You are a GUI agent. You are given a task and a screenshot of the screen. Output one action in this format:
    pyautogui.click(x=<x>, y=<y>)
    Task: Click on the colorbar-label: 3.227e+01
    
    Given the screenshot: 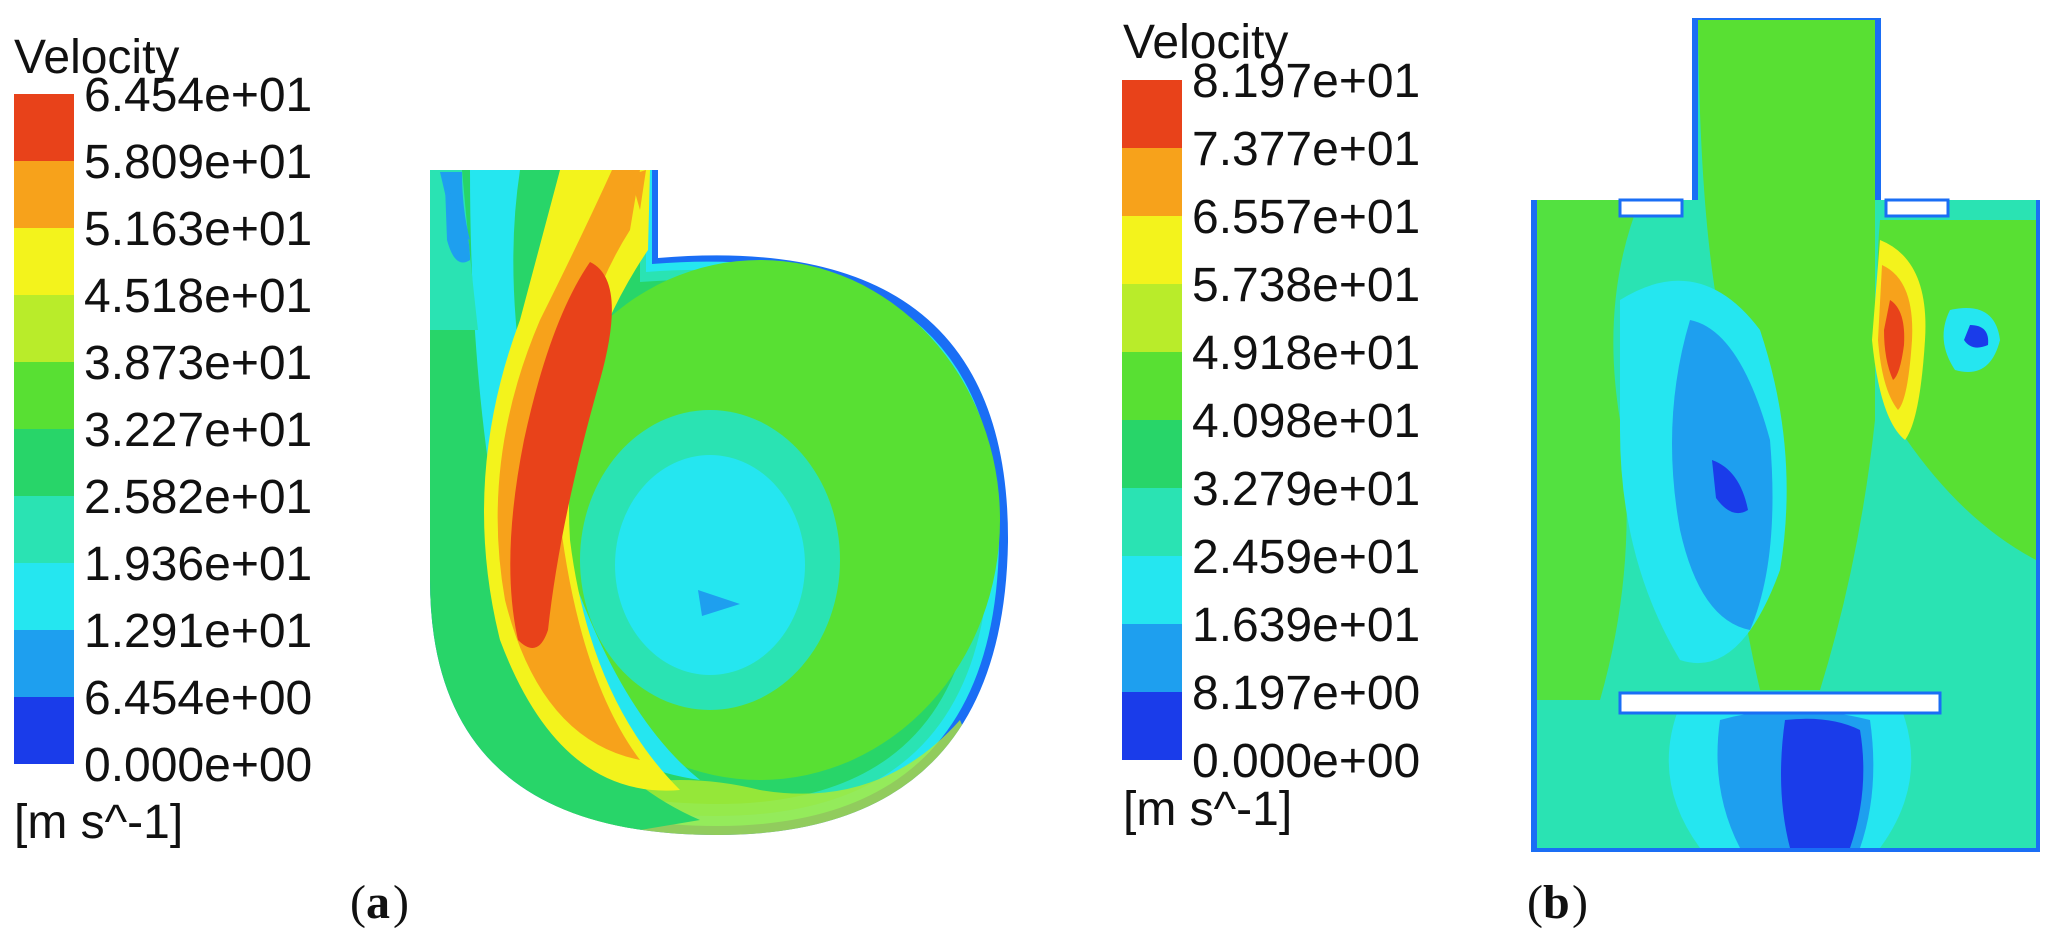 What is the action you would take?
    pyautogui.click(x=198, y=430)
    